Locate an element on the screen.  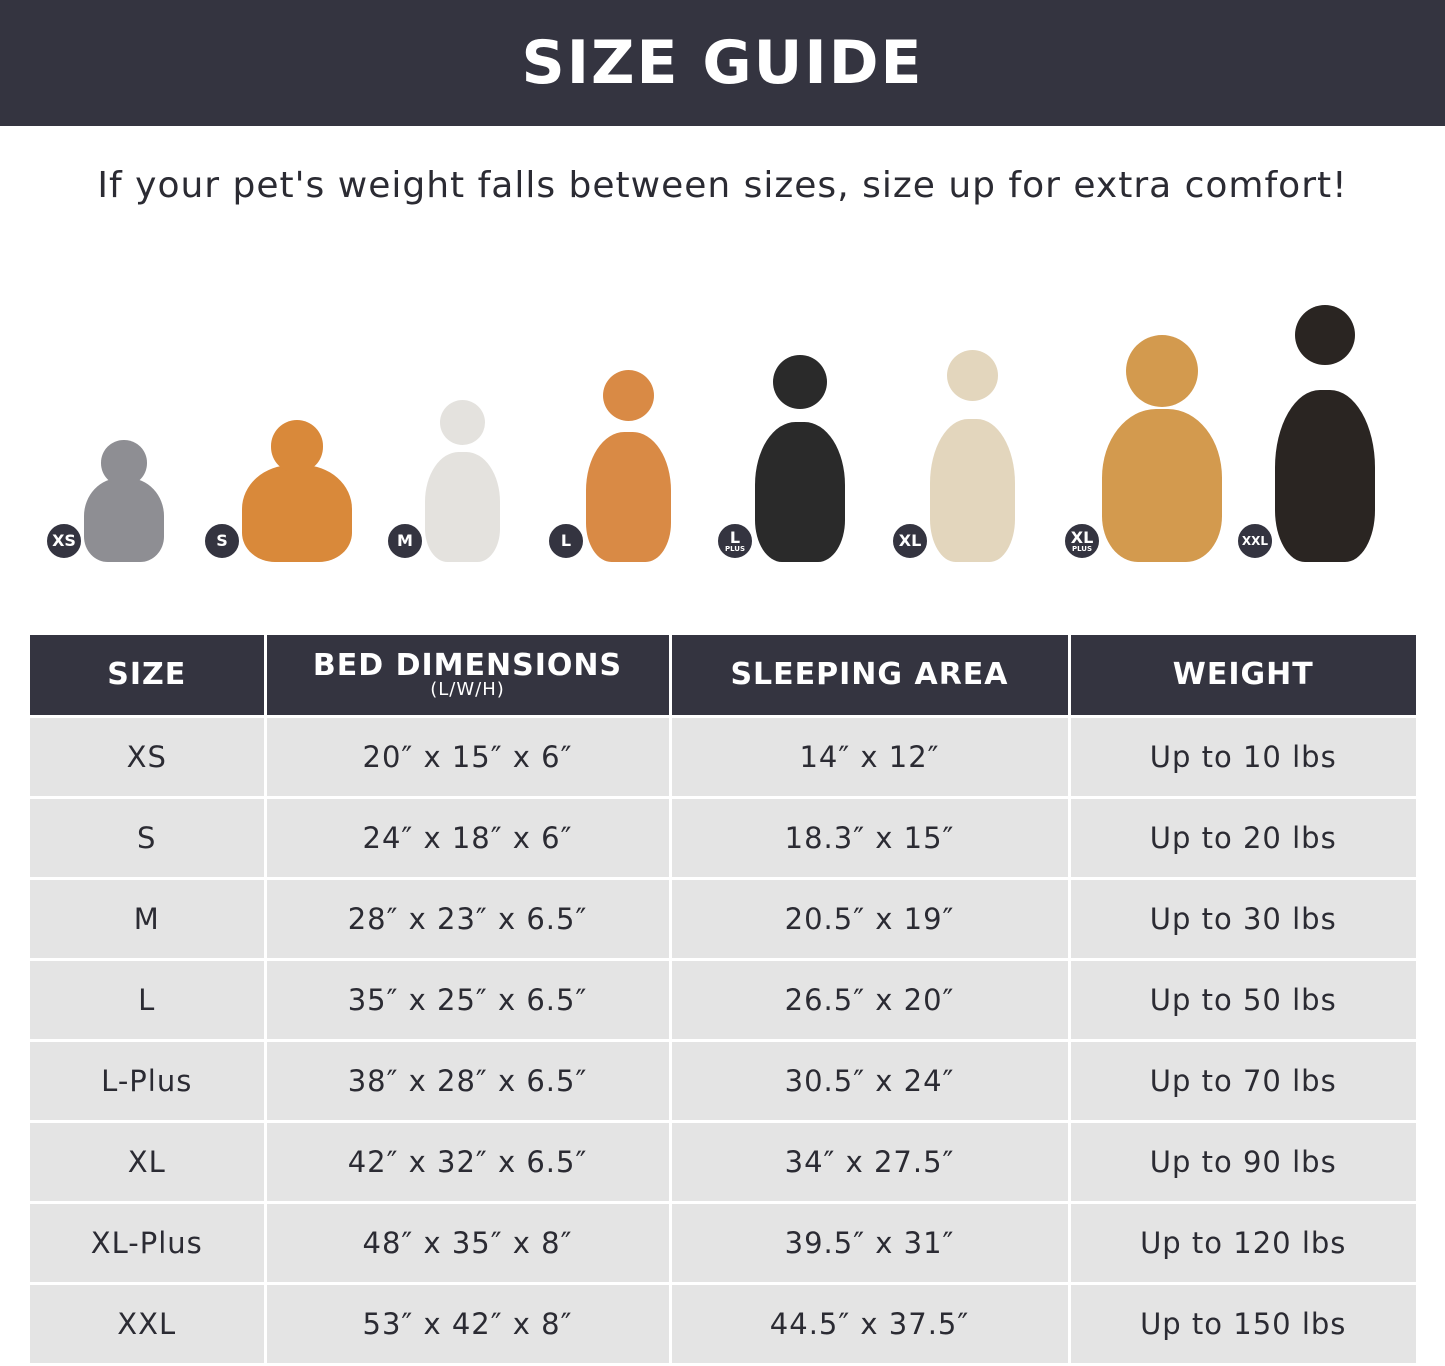
pet-shiba-inu is located at coordinates (628, 470).